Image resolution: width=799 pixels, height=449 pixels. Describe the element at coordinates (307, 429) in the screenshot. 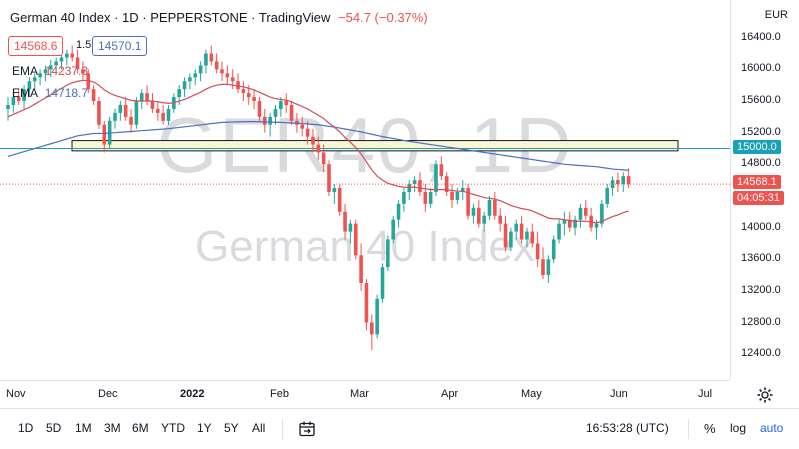

I see `date-range-icon` at that location.